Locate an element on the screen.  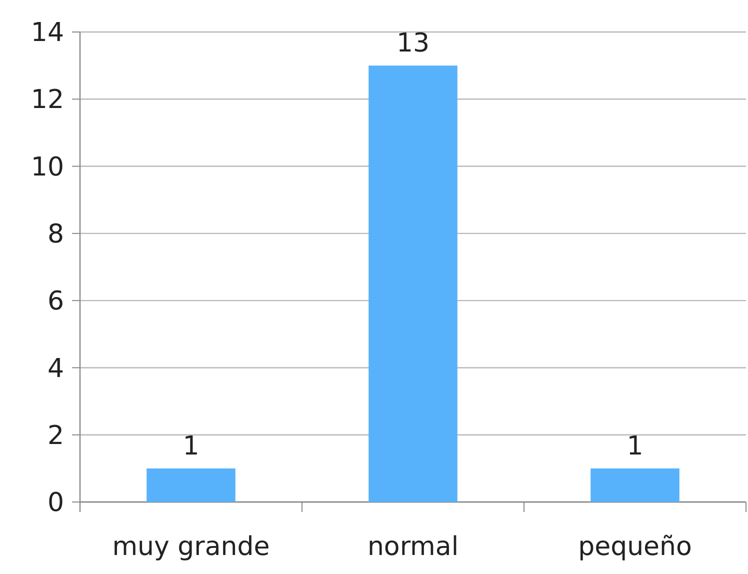
x-tick-label: muy grande is located at coordinates (191, 547).